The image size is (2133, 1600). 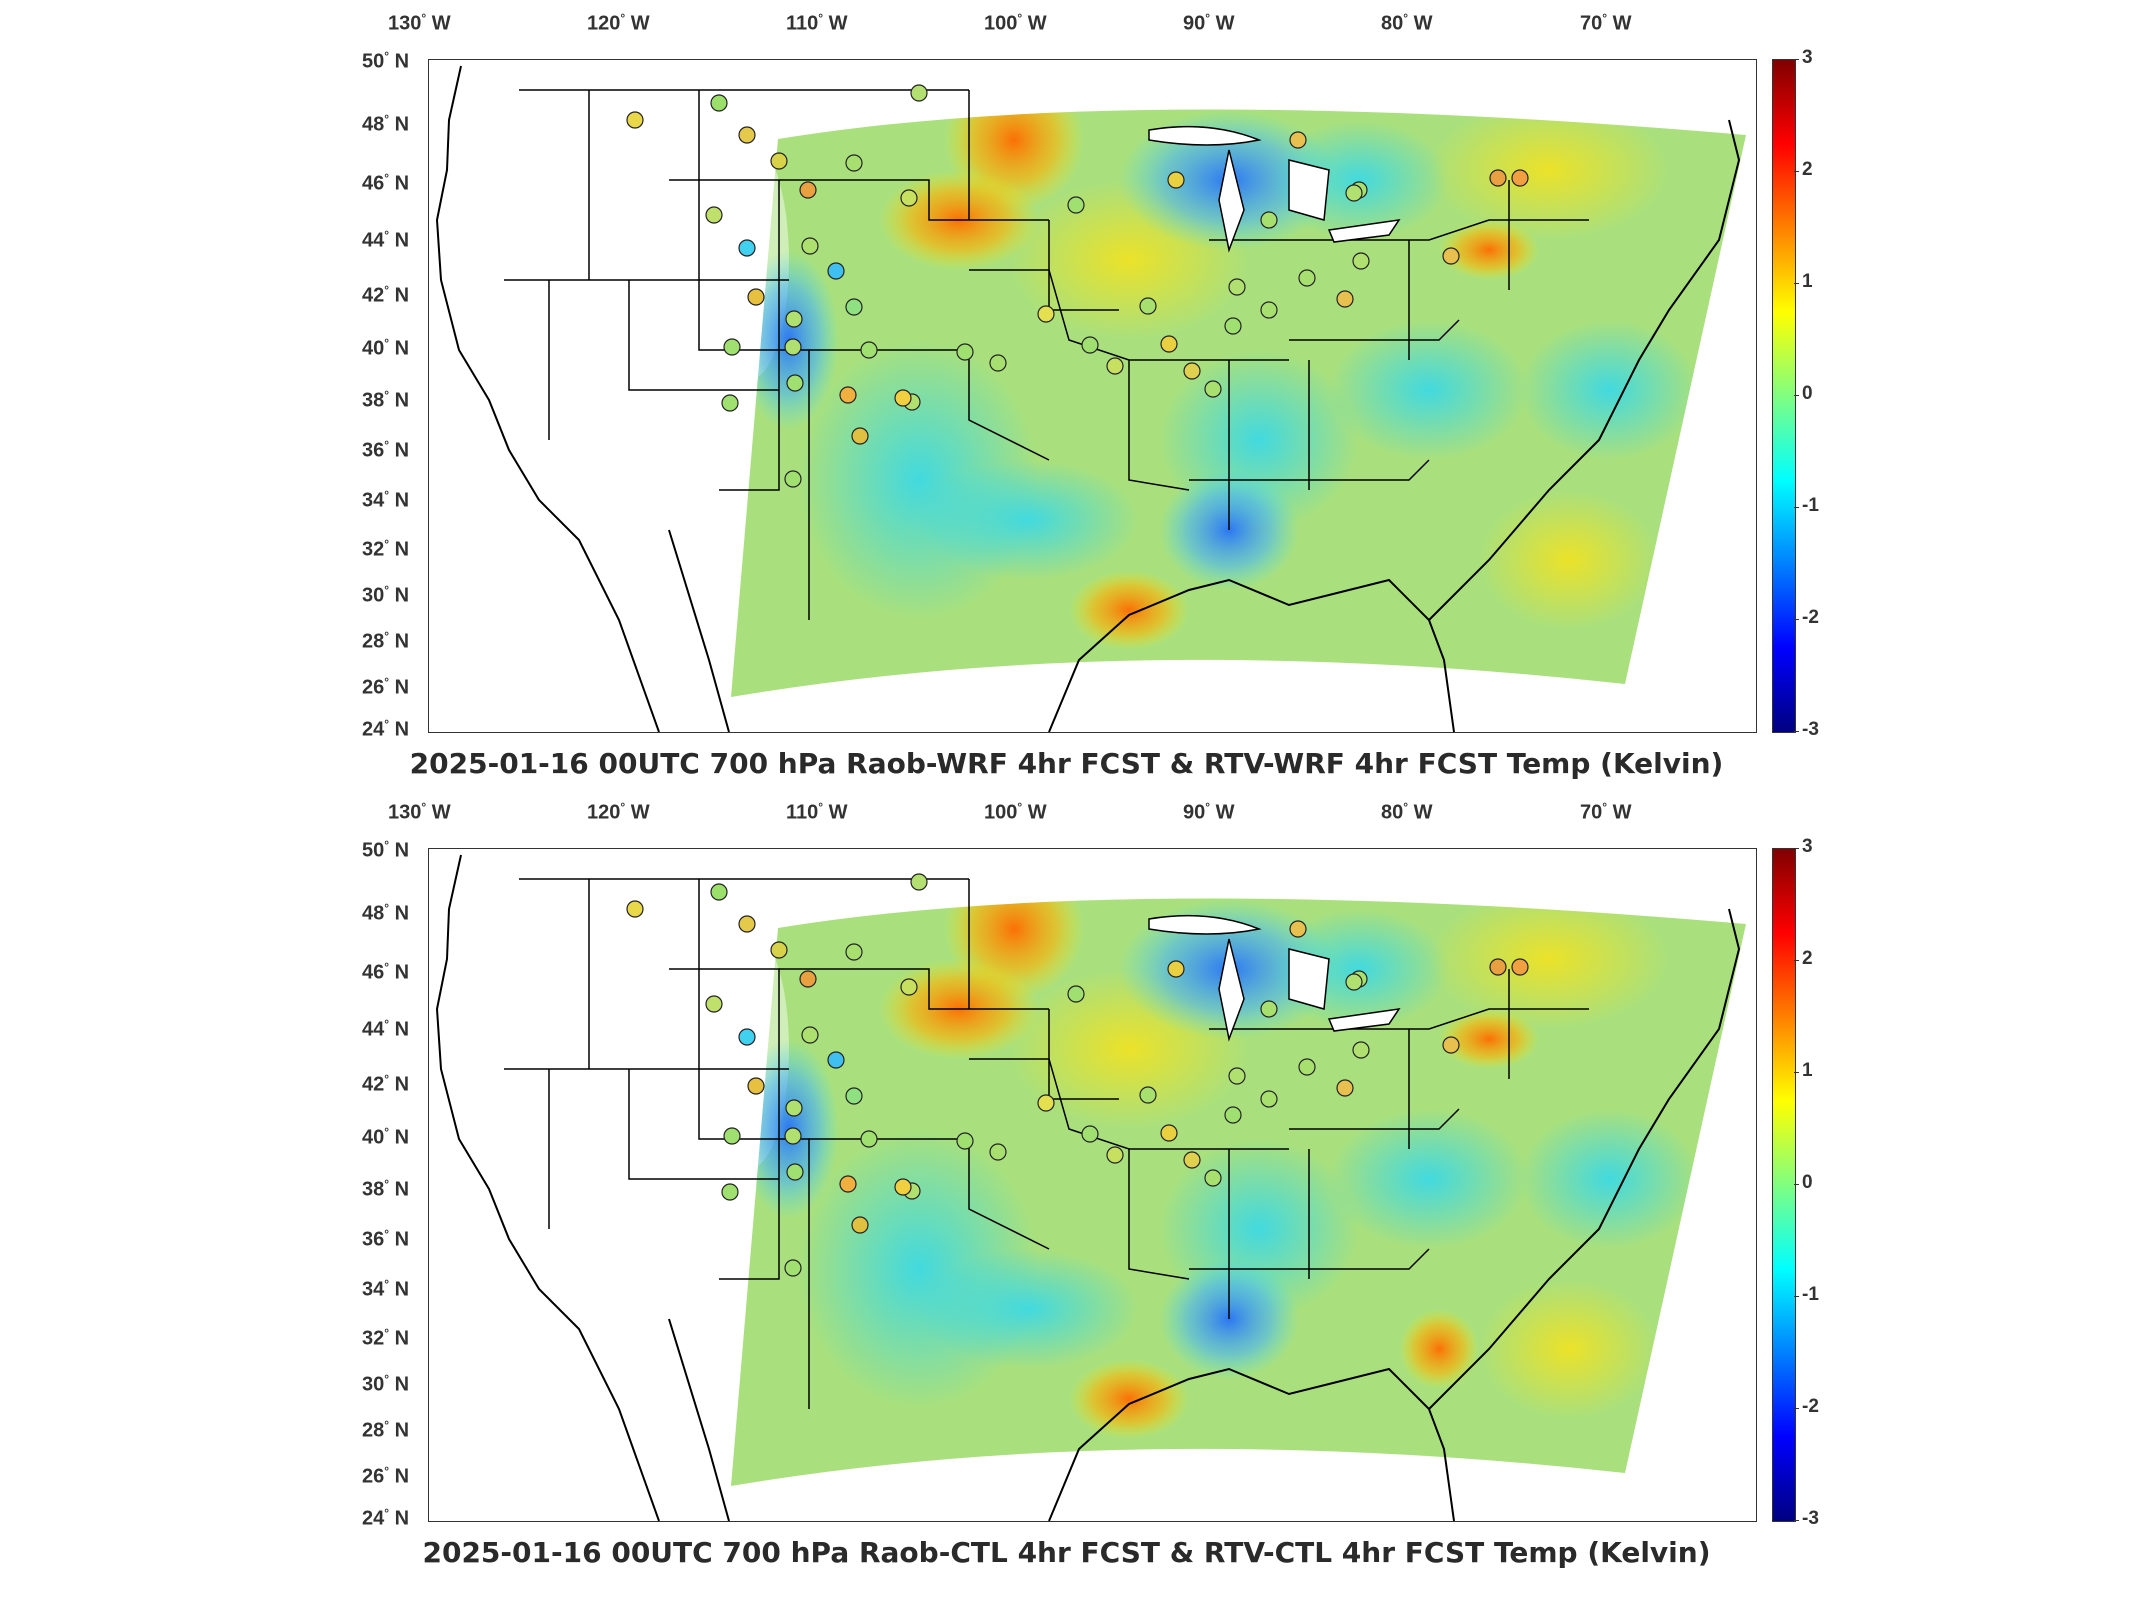 I want to click on colorbar-bottom, so click(x=1784, y=1185).